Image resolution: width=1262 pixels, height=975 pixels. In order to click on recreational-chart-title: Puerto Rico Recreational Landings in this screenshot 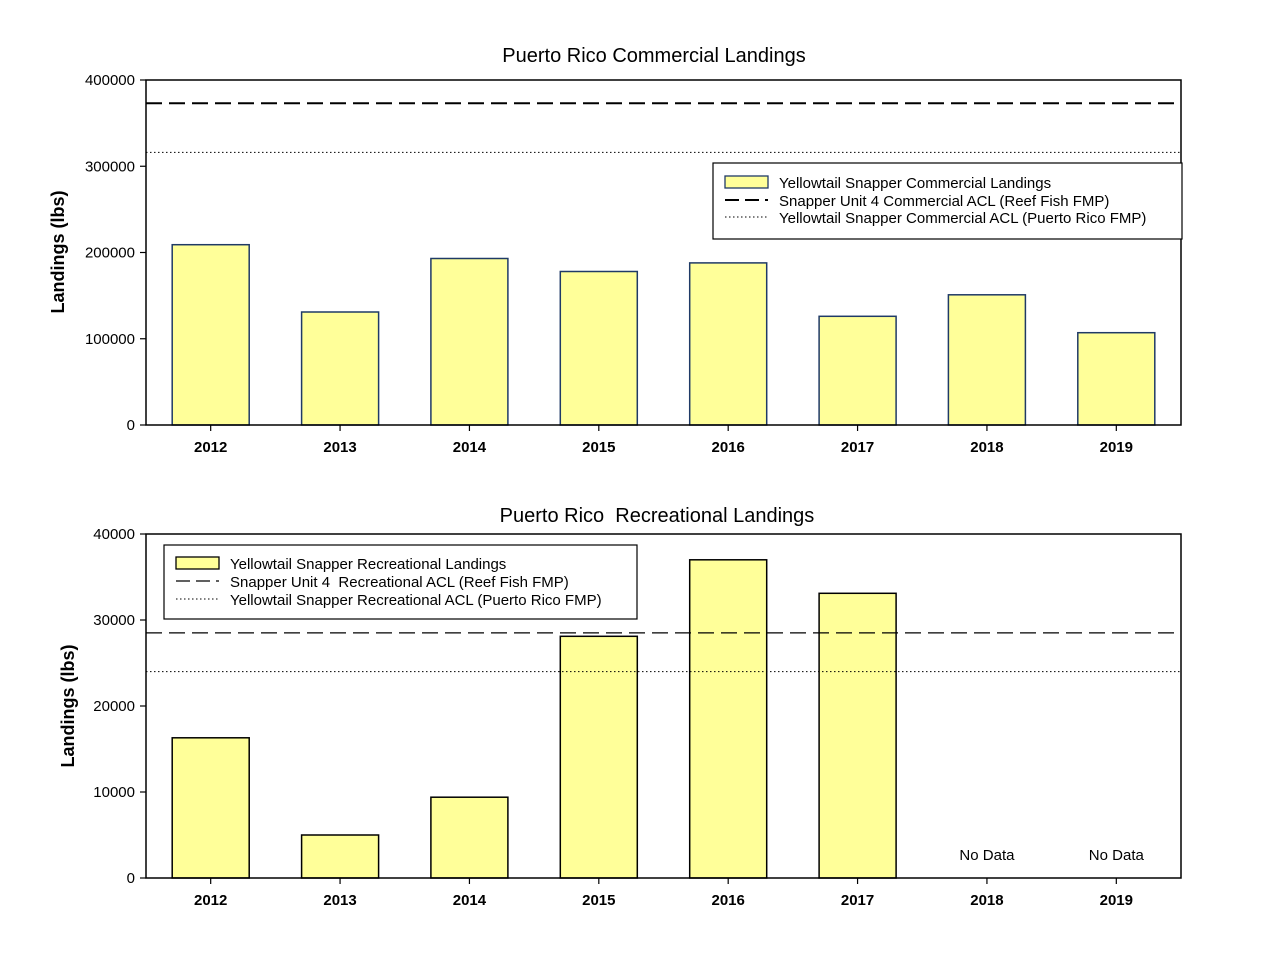, I will do `click(657, 516)`.